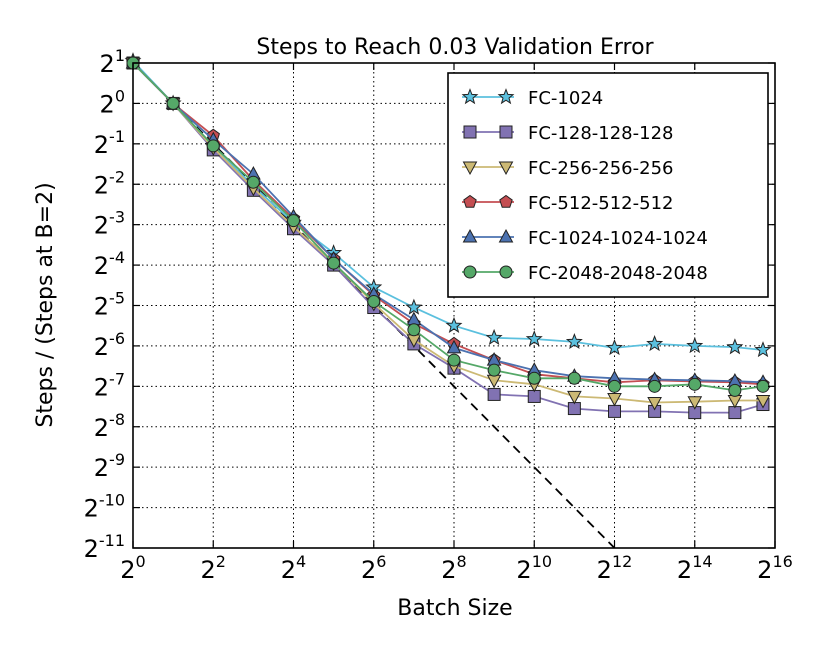  What do you see at coordinates (104, 547) in the screenshot?
I see `y-tick-label: 2-11` at bounding box center [104, 547].